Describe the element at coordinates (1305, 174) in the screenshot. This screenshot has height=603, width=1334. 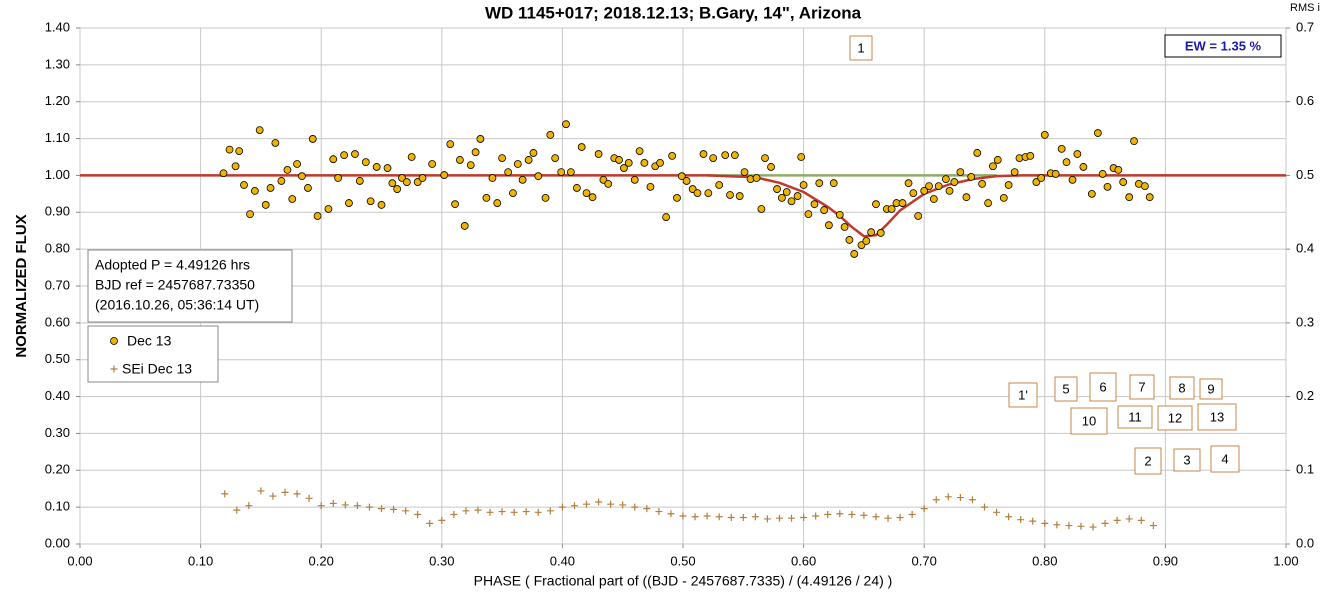
I see `y2-tick-label: 0.5` at that location.